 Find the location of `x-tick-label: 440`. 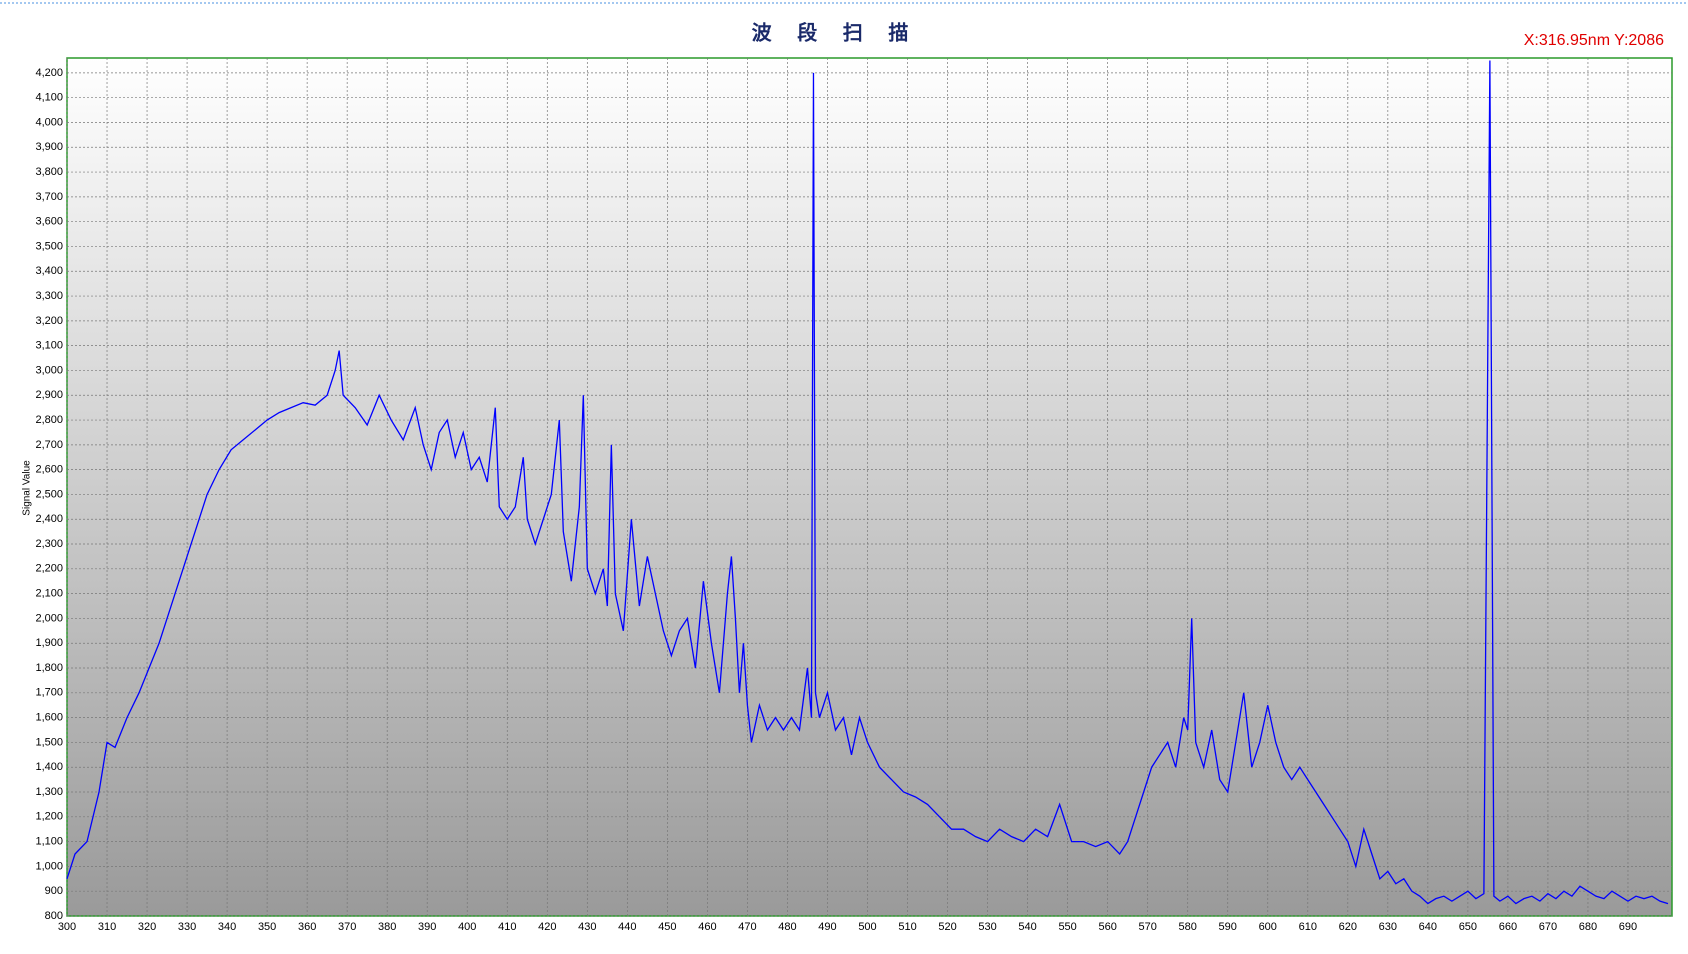

x-tick-label: 440 is located at coordinates (627, 927).